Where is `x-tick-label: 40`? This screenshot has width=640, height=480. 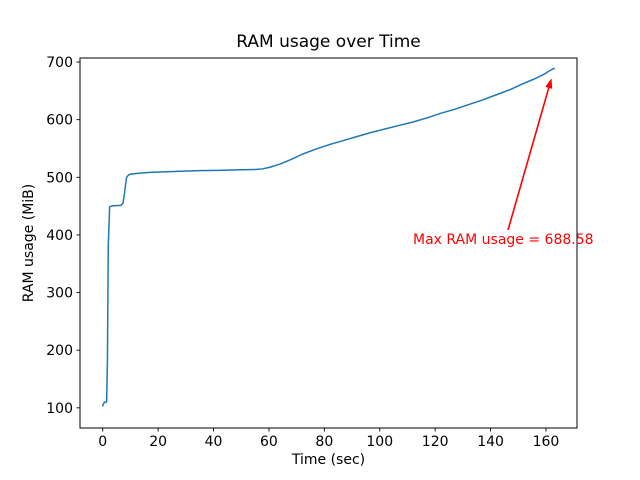
x-tick-label: 40 is located at coordinates (214, 442).